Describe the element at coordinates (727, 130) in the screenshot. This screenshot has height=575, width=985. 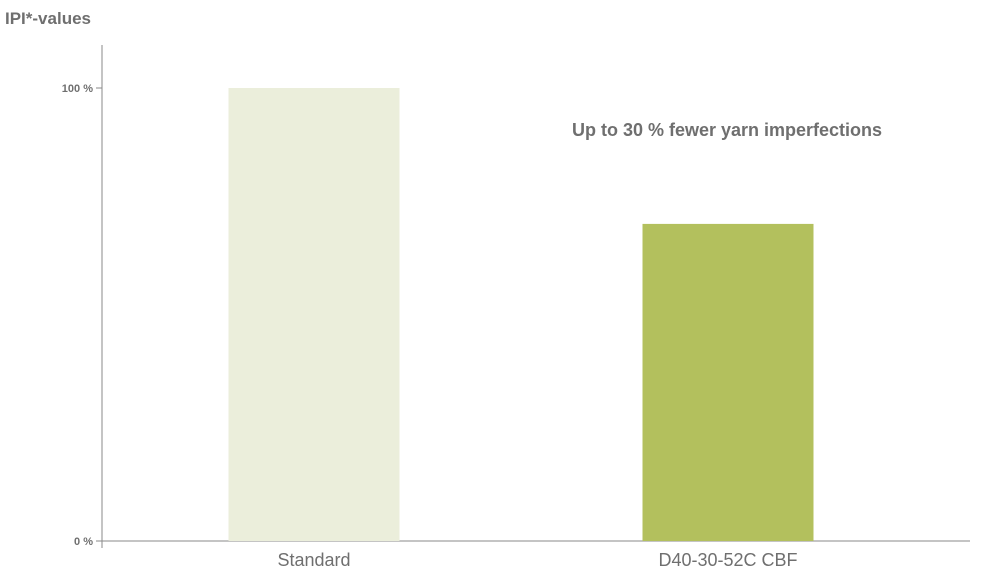
I see `annotation-text: Up to 30 % fewer yarn imperfections` at that location.